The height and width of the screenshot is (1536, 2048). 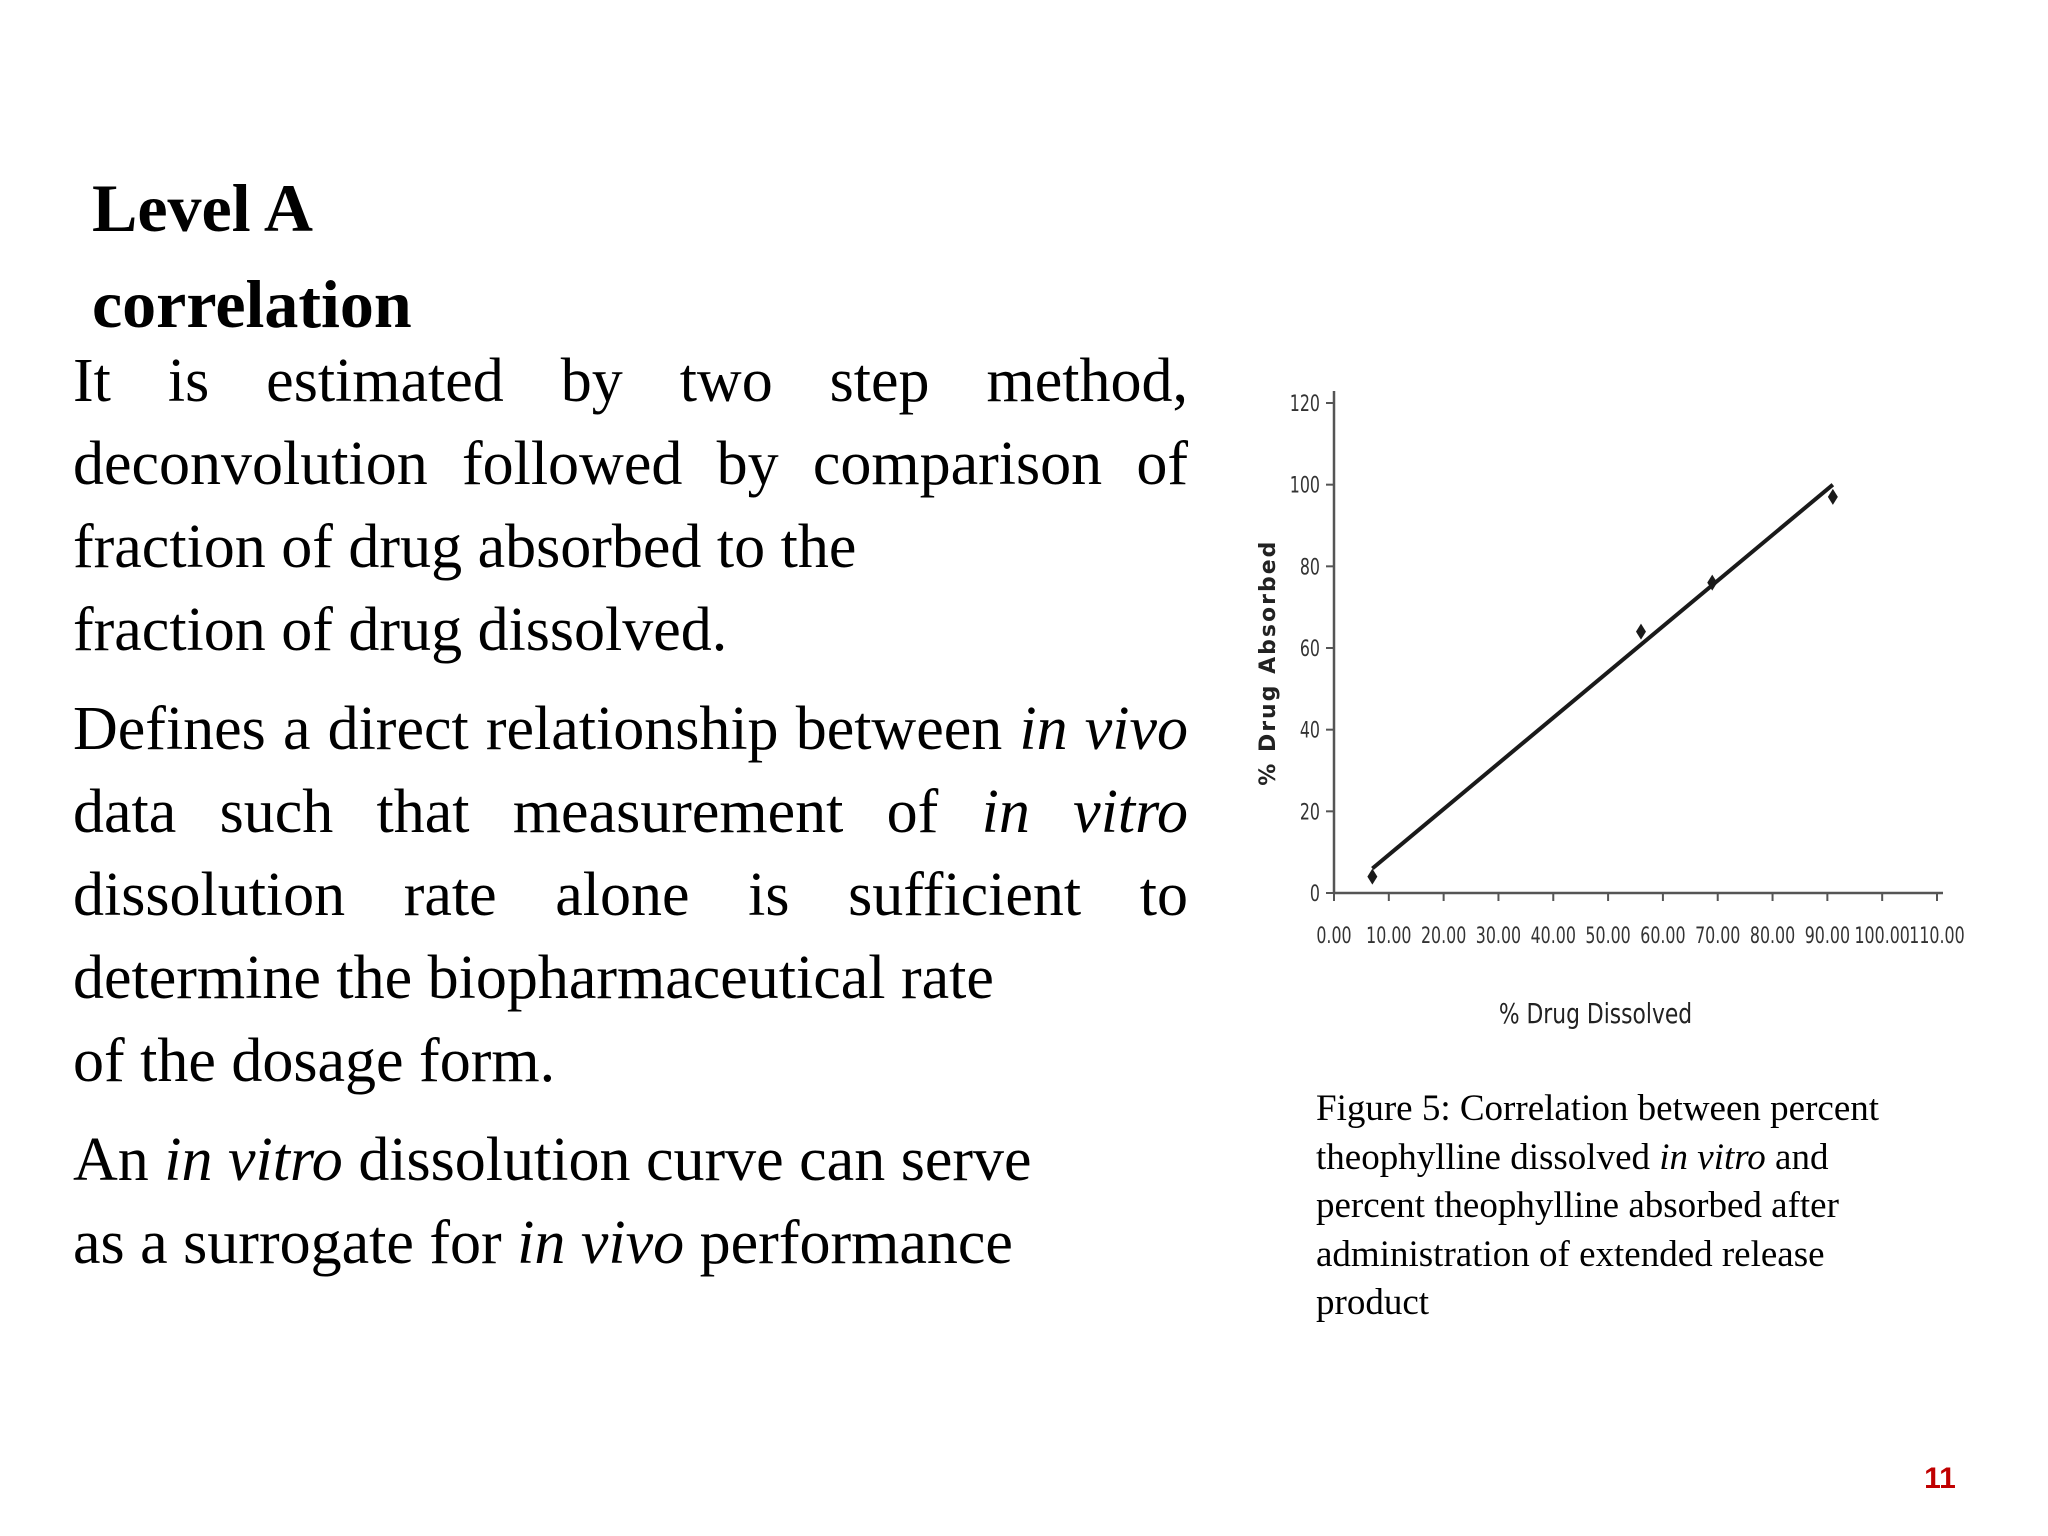 What do you see at coordinates (1940, 1478) in the screenshot?
I see `page-number: 11` at bounding box center [1940, 1478].